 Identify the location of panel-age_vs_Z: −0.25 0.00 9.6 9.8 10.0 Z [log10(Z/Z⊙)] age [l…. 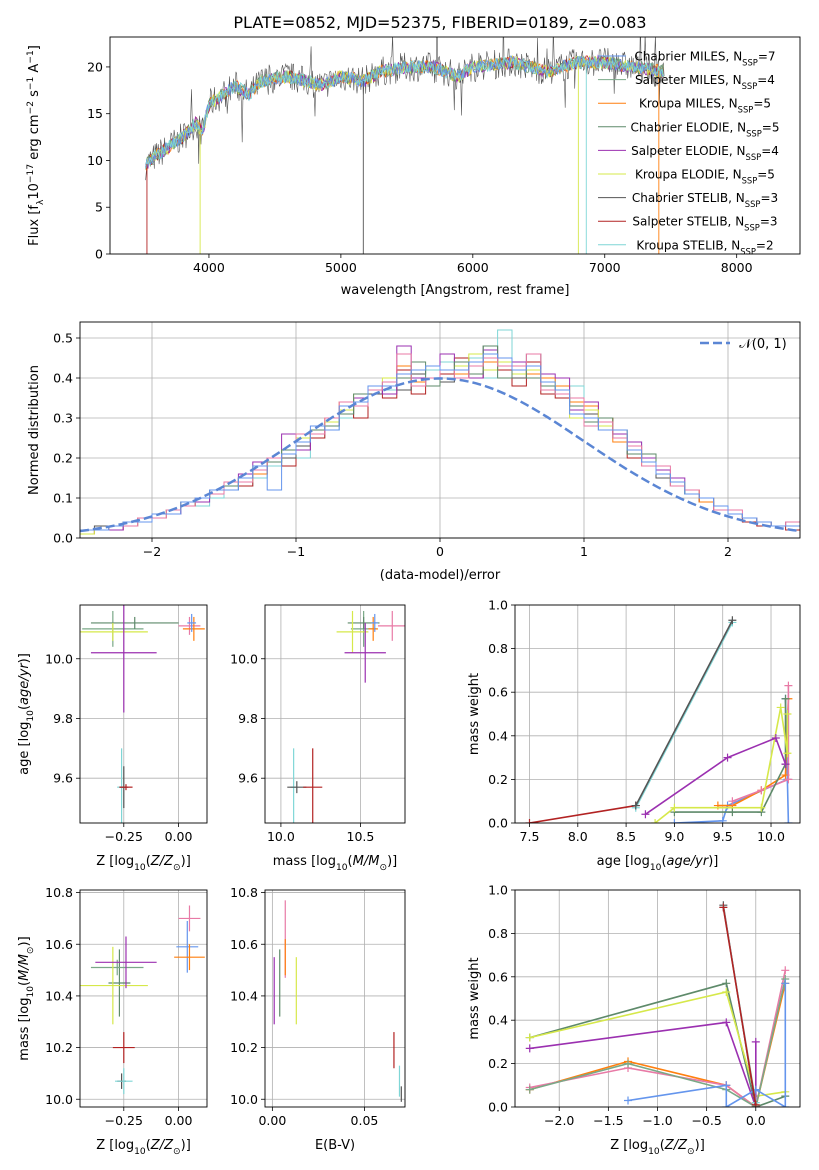
(112, 738).